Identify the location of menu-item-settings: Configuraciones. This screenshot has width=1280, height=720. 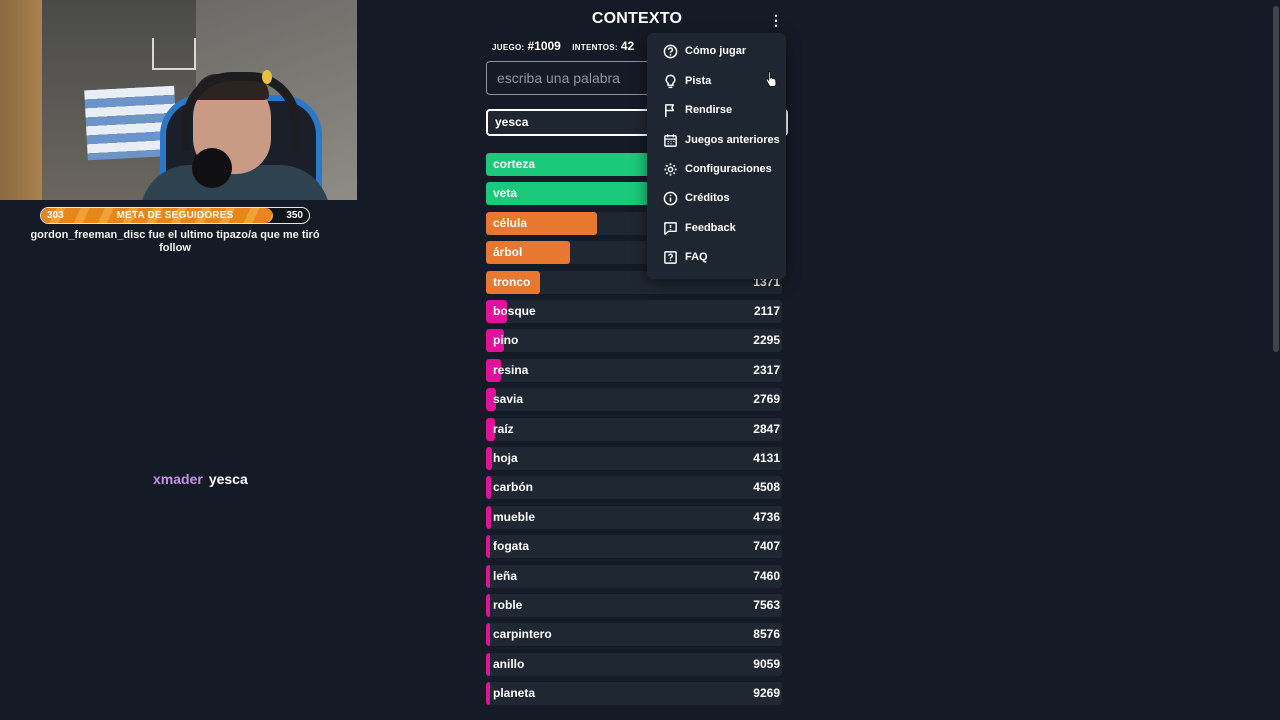
(716, 169).